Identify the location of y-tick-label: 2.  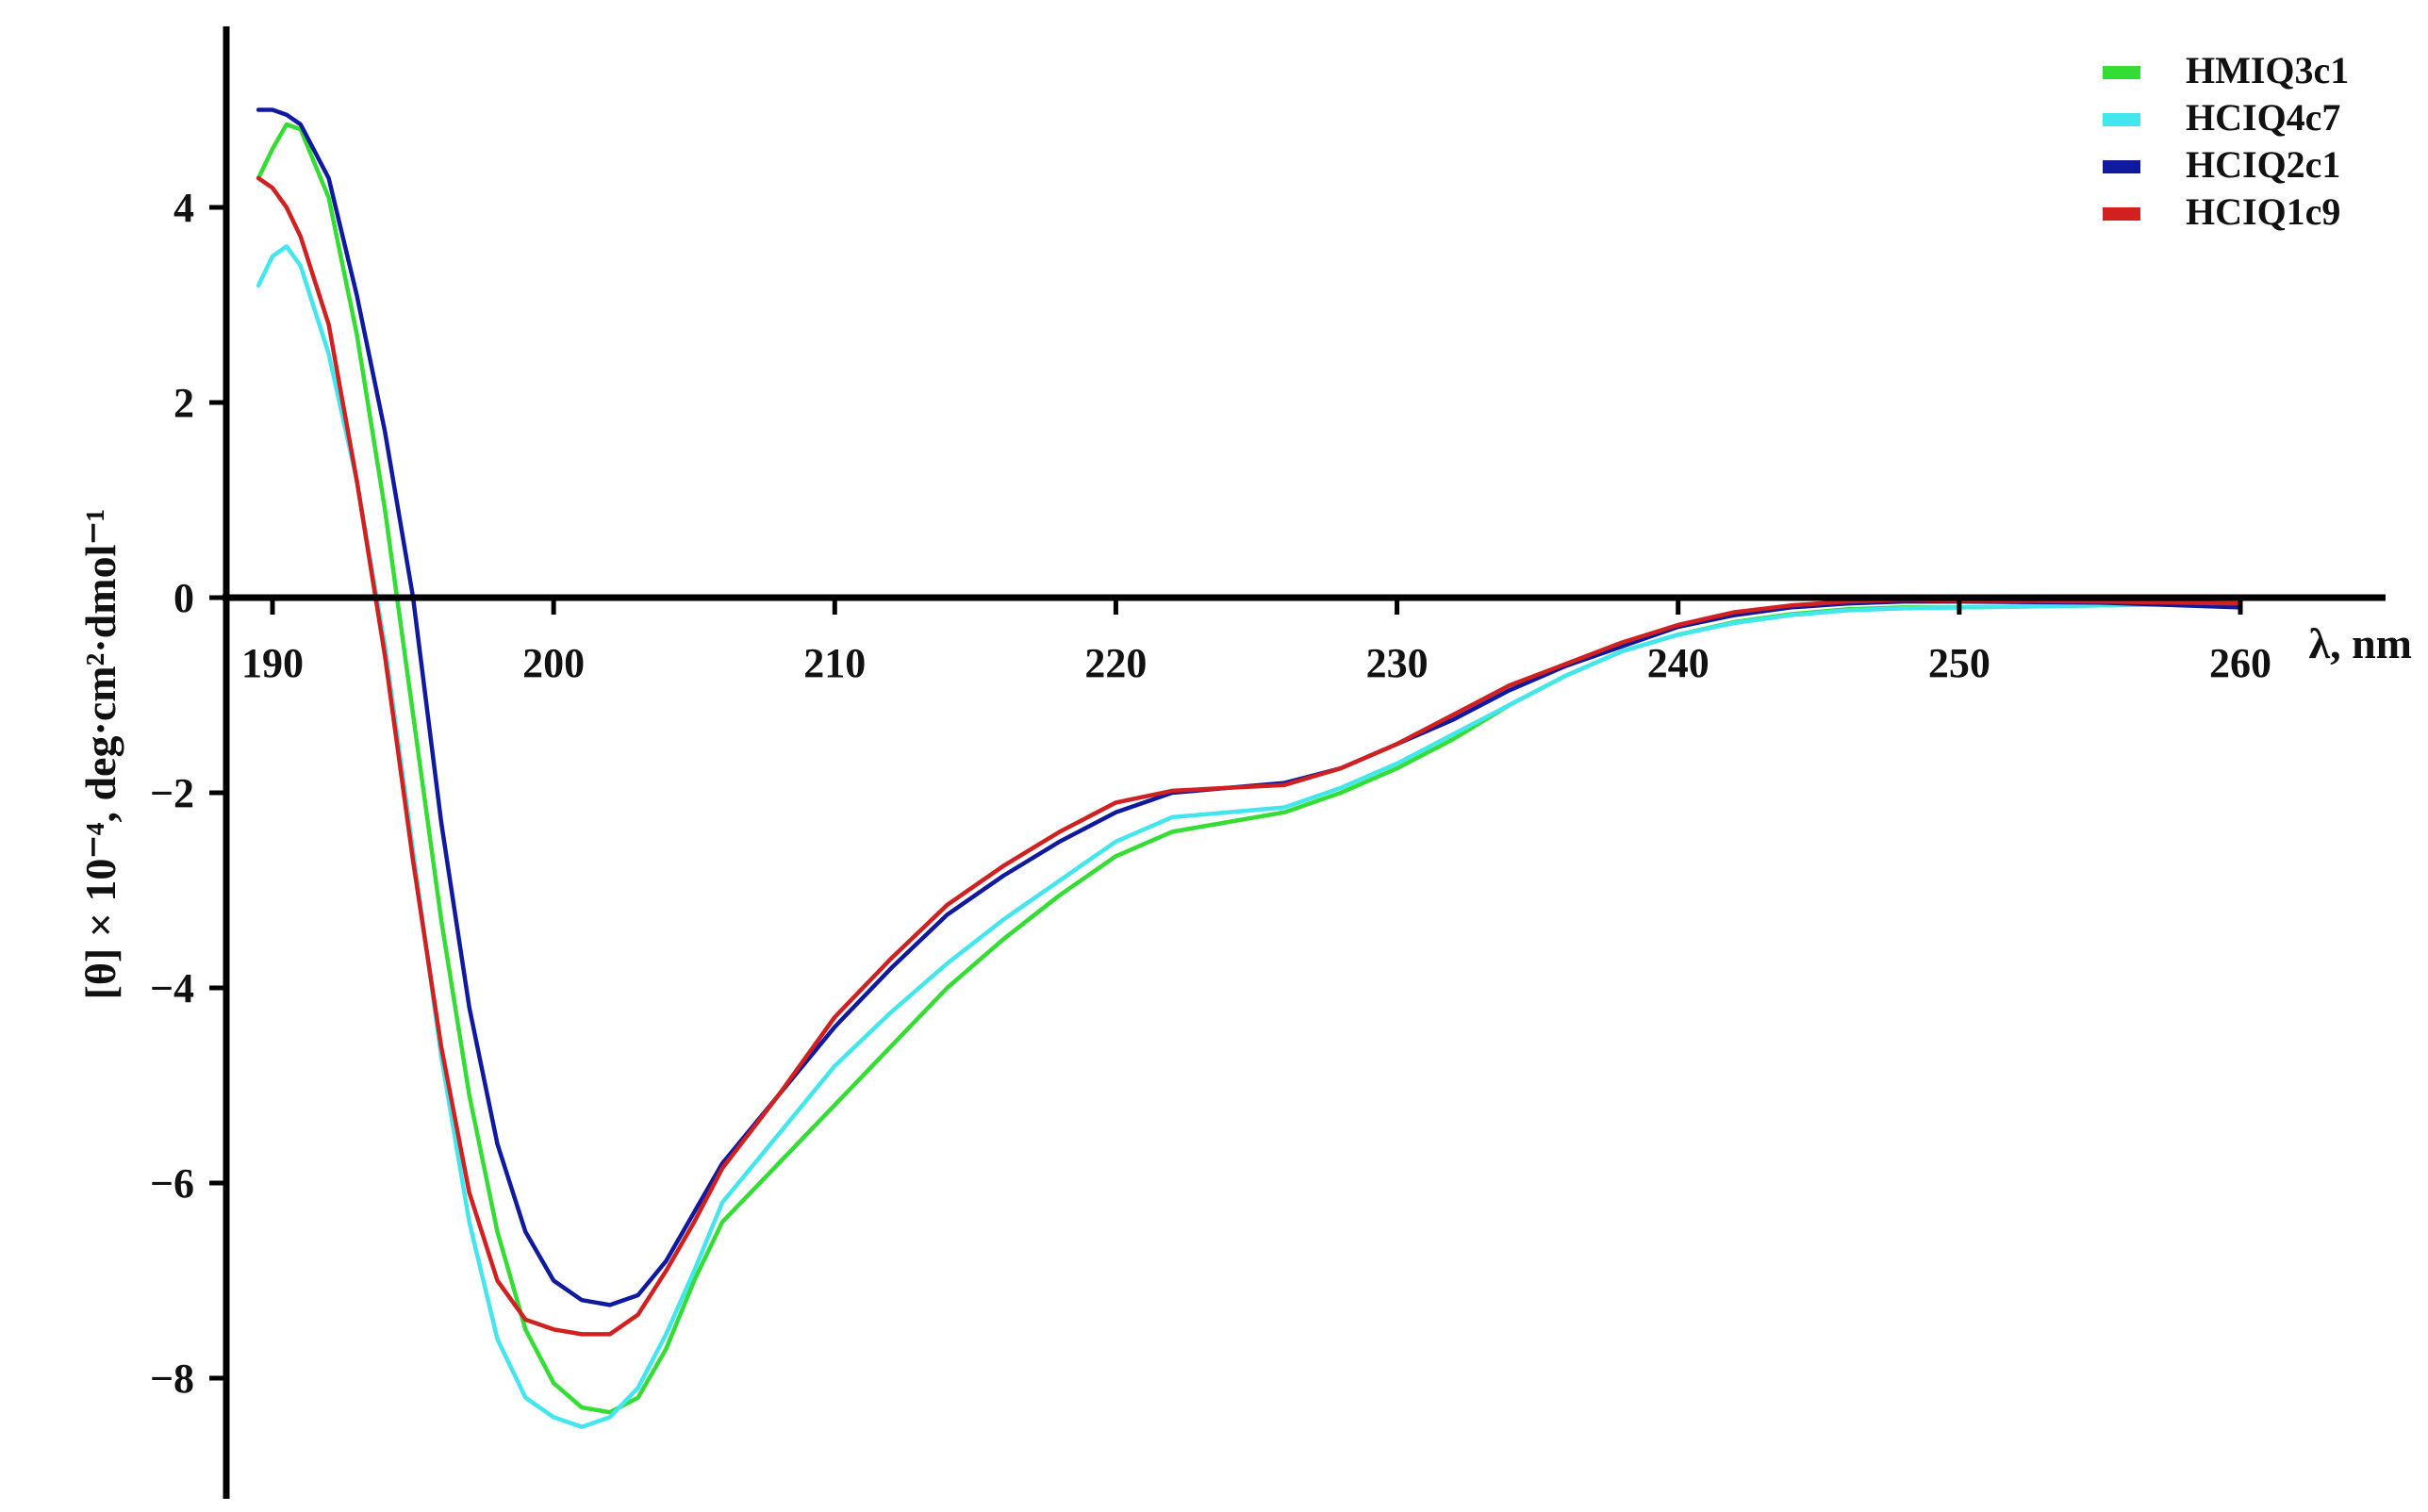
(183, 403).